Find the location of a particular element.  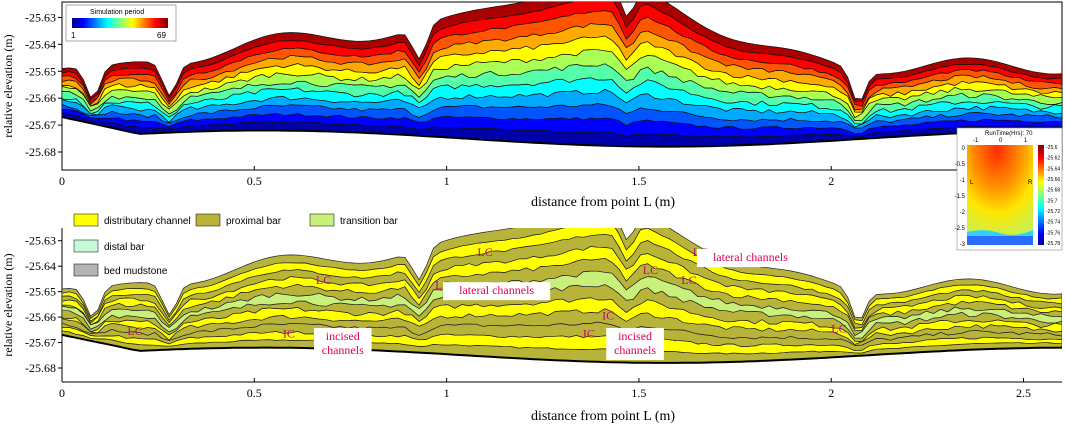

inset-right-label: R is located at coordinates (1030, 183).